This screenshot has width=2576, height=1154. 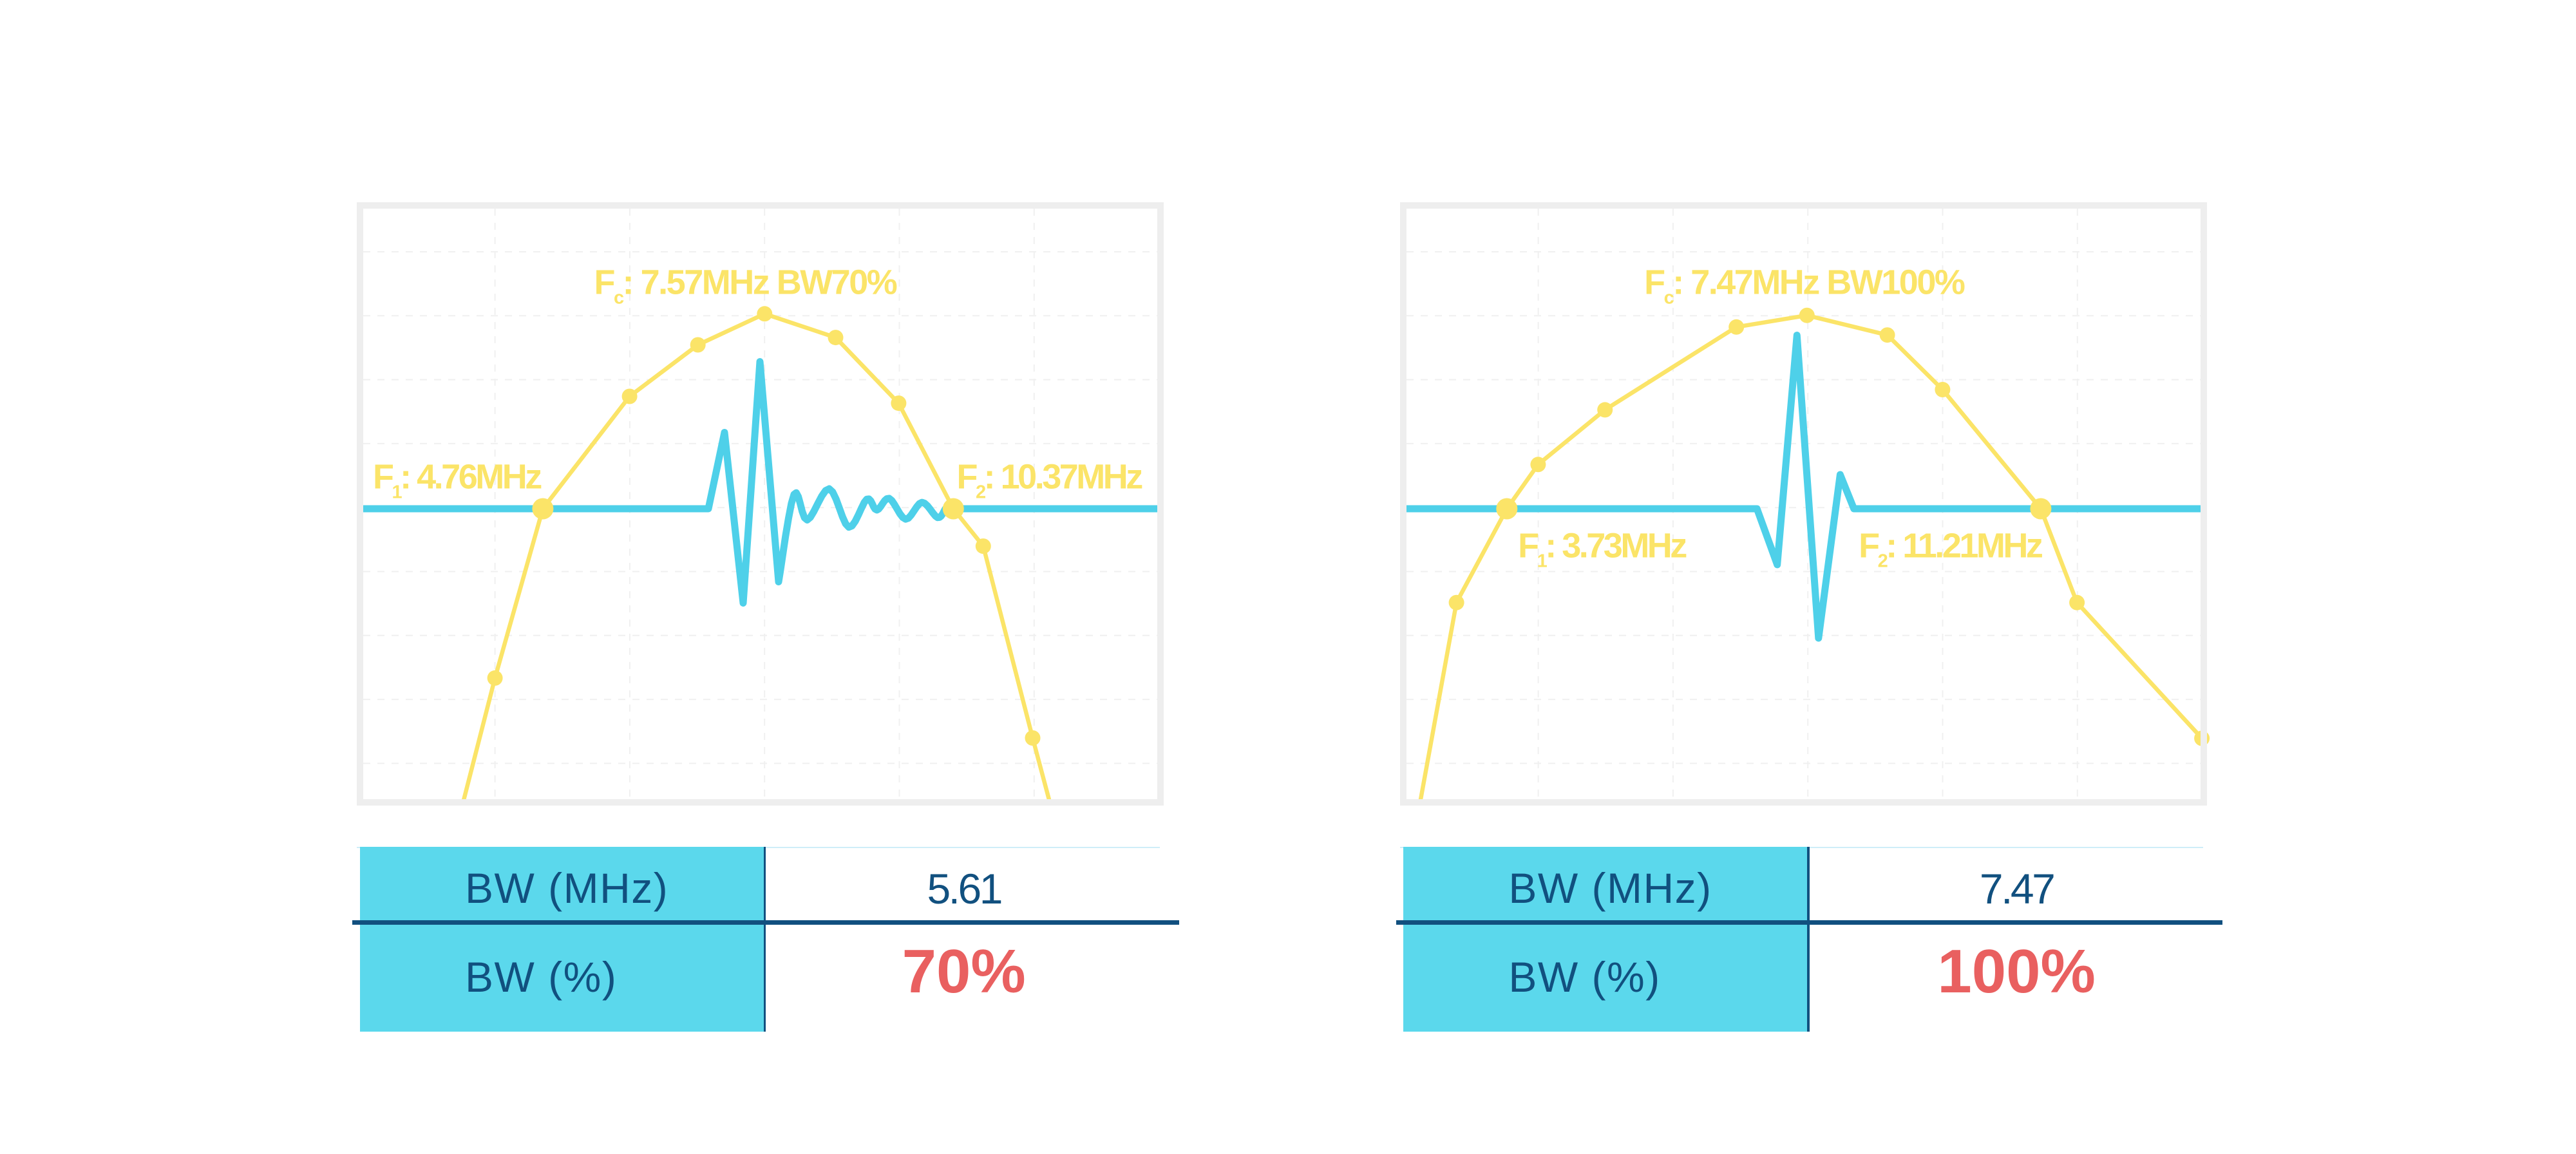 What do you see at coordinates (746, 285) in the screenshot?
I see `svg-text: Fc: 7.57MHz BW70%` at bounding box center [746, 285].